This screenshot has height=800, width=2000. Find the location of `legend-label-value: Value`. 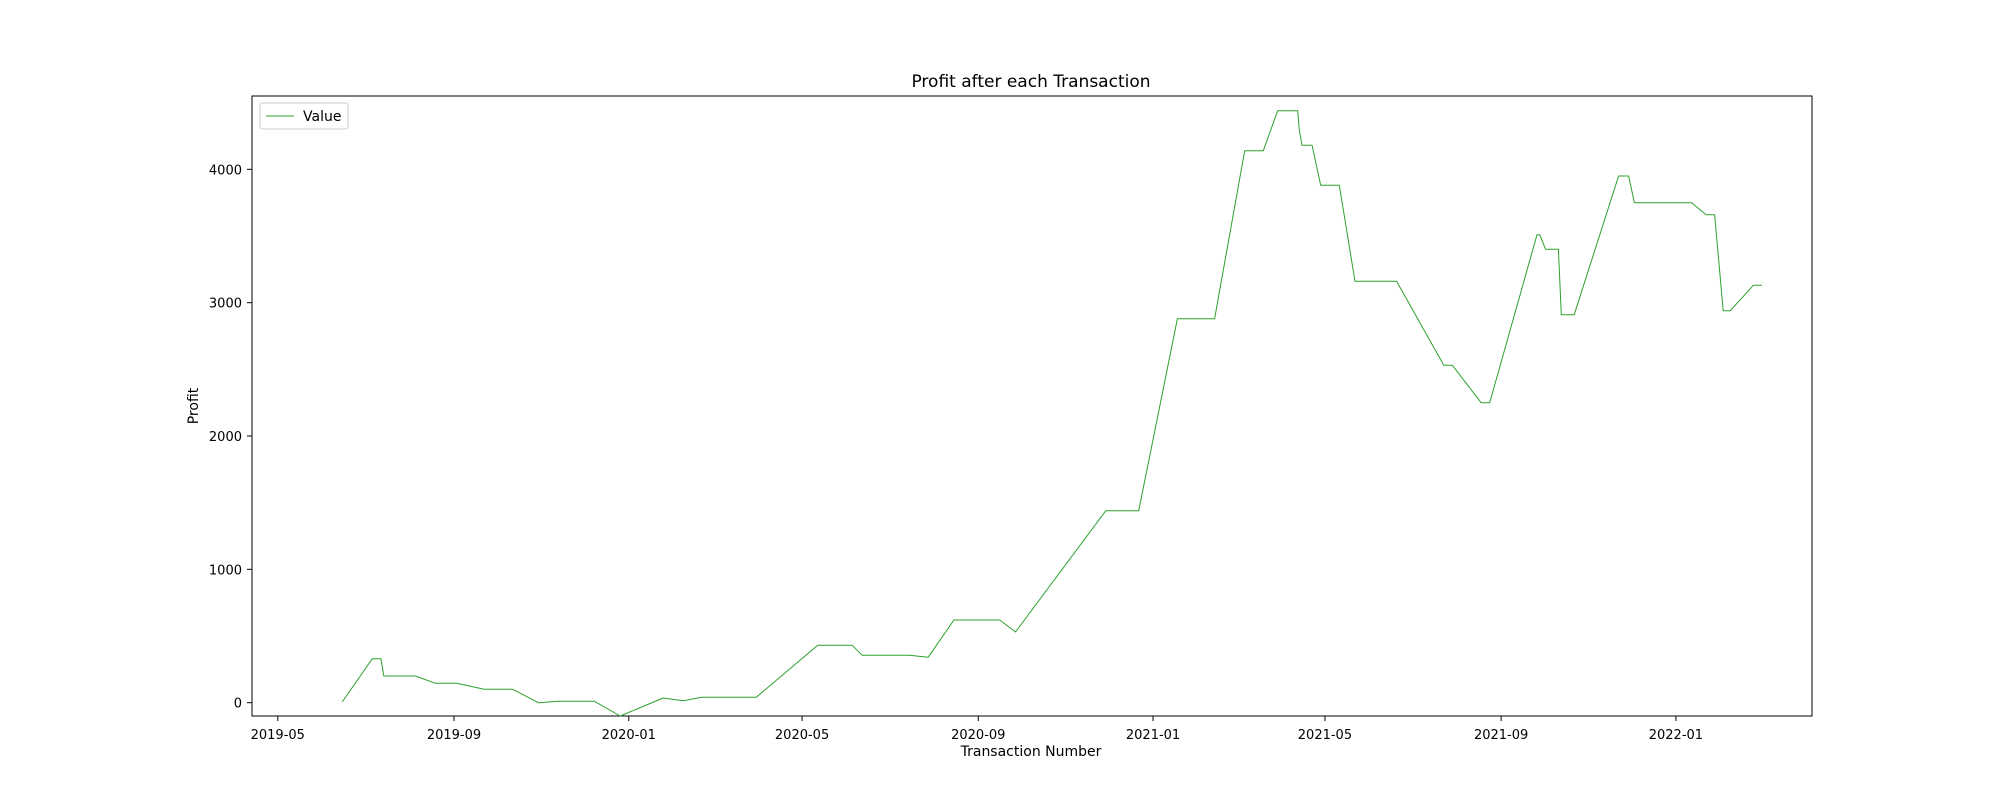

legend-label-value: Value is located at coordinates (322, 117).